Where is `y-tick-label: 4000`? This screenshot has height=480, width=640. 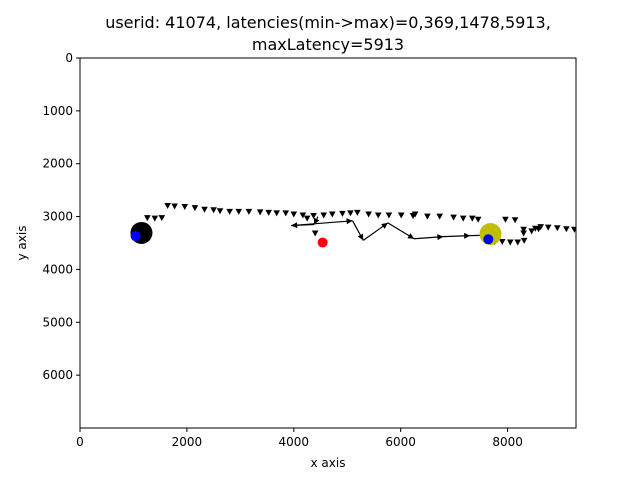
y-tick-label: 4000 is located at coordinates (57, 269).